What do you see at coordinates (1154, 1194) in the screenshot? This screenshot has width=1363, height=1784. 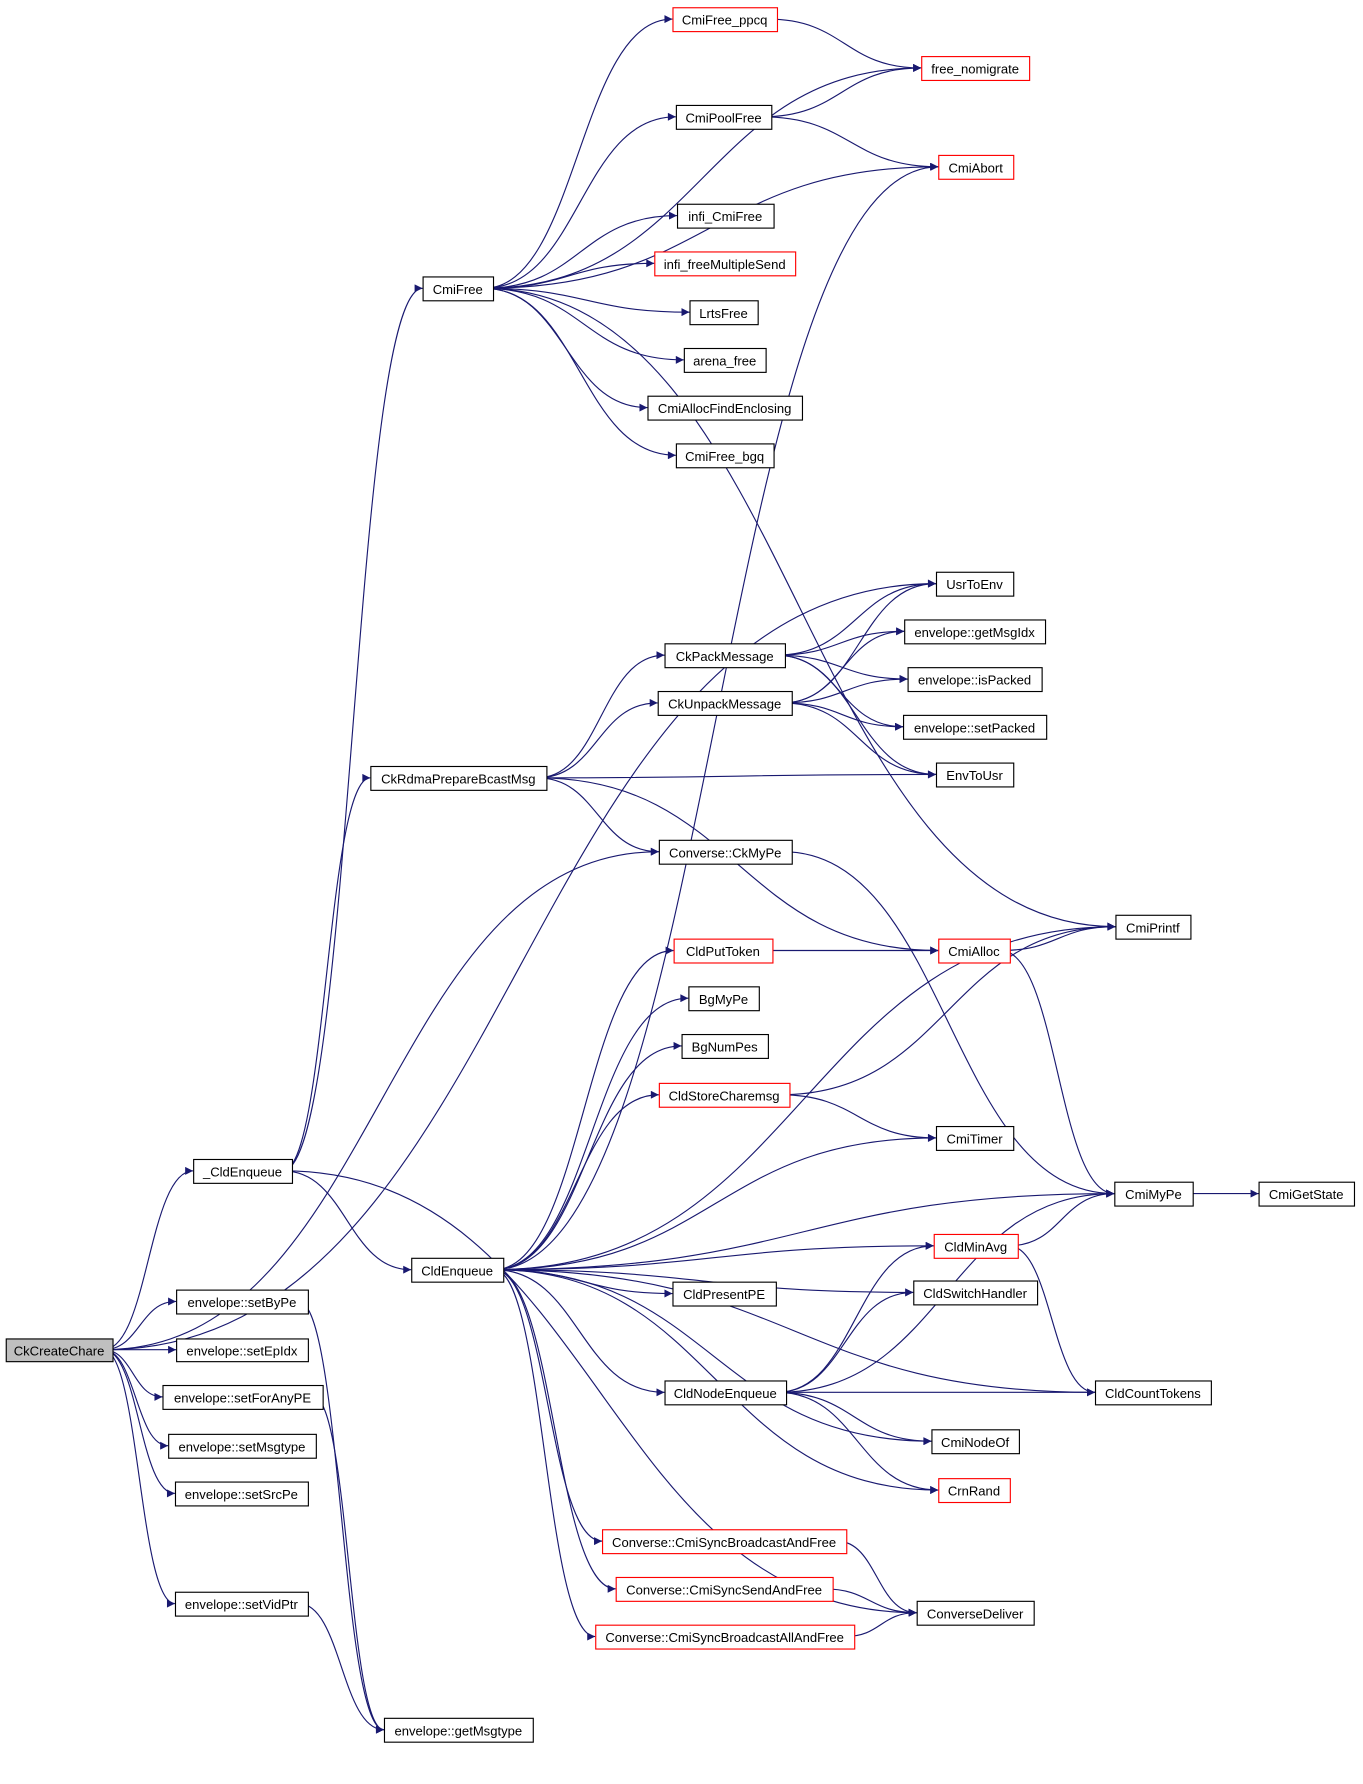 I see `node-cmimype: CmiMyPe` at bounding box center [1154, 1194].